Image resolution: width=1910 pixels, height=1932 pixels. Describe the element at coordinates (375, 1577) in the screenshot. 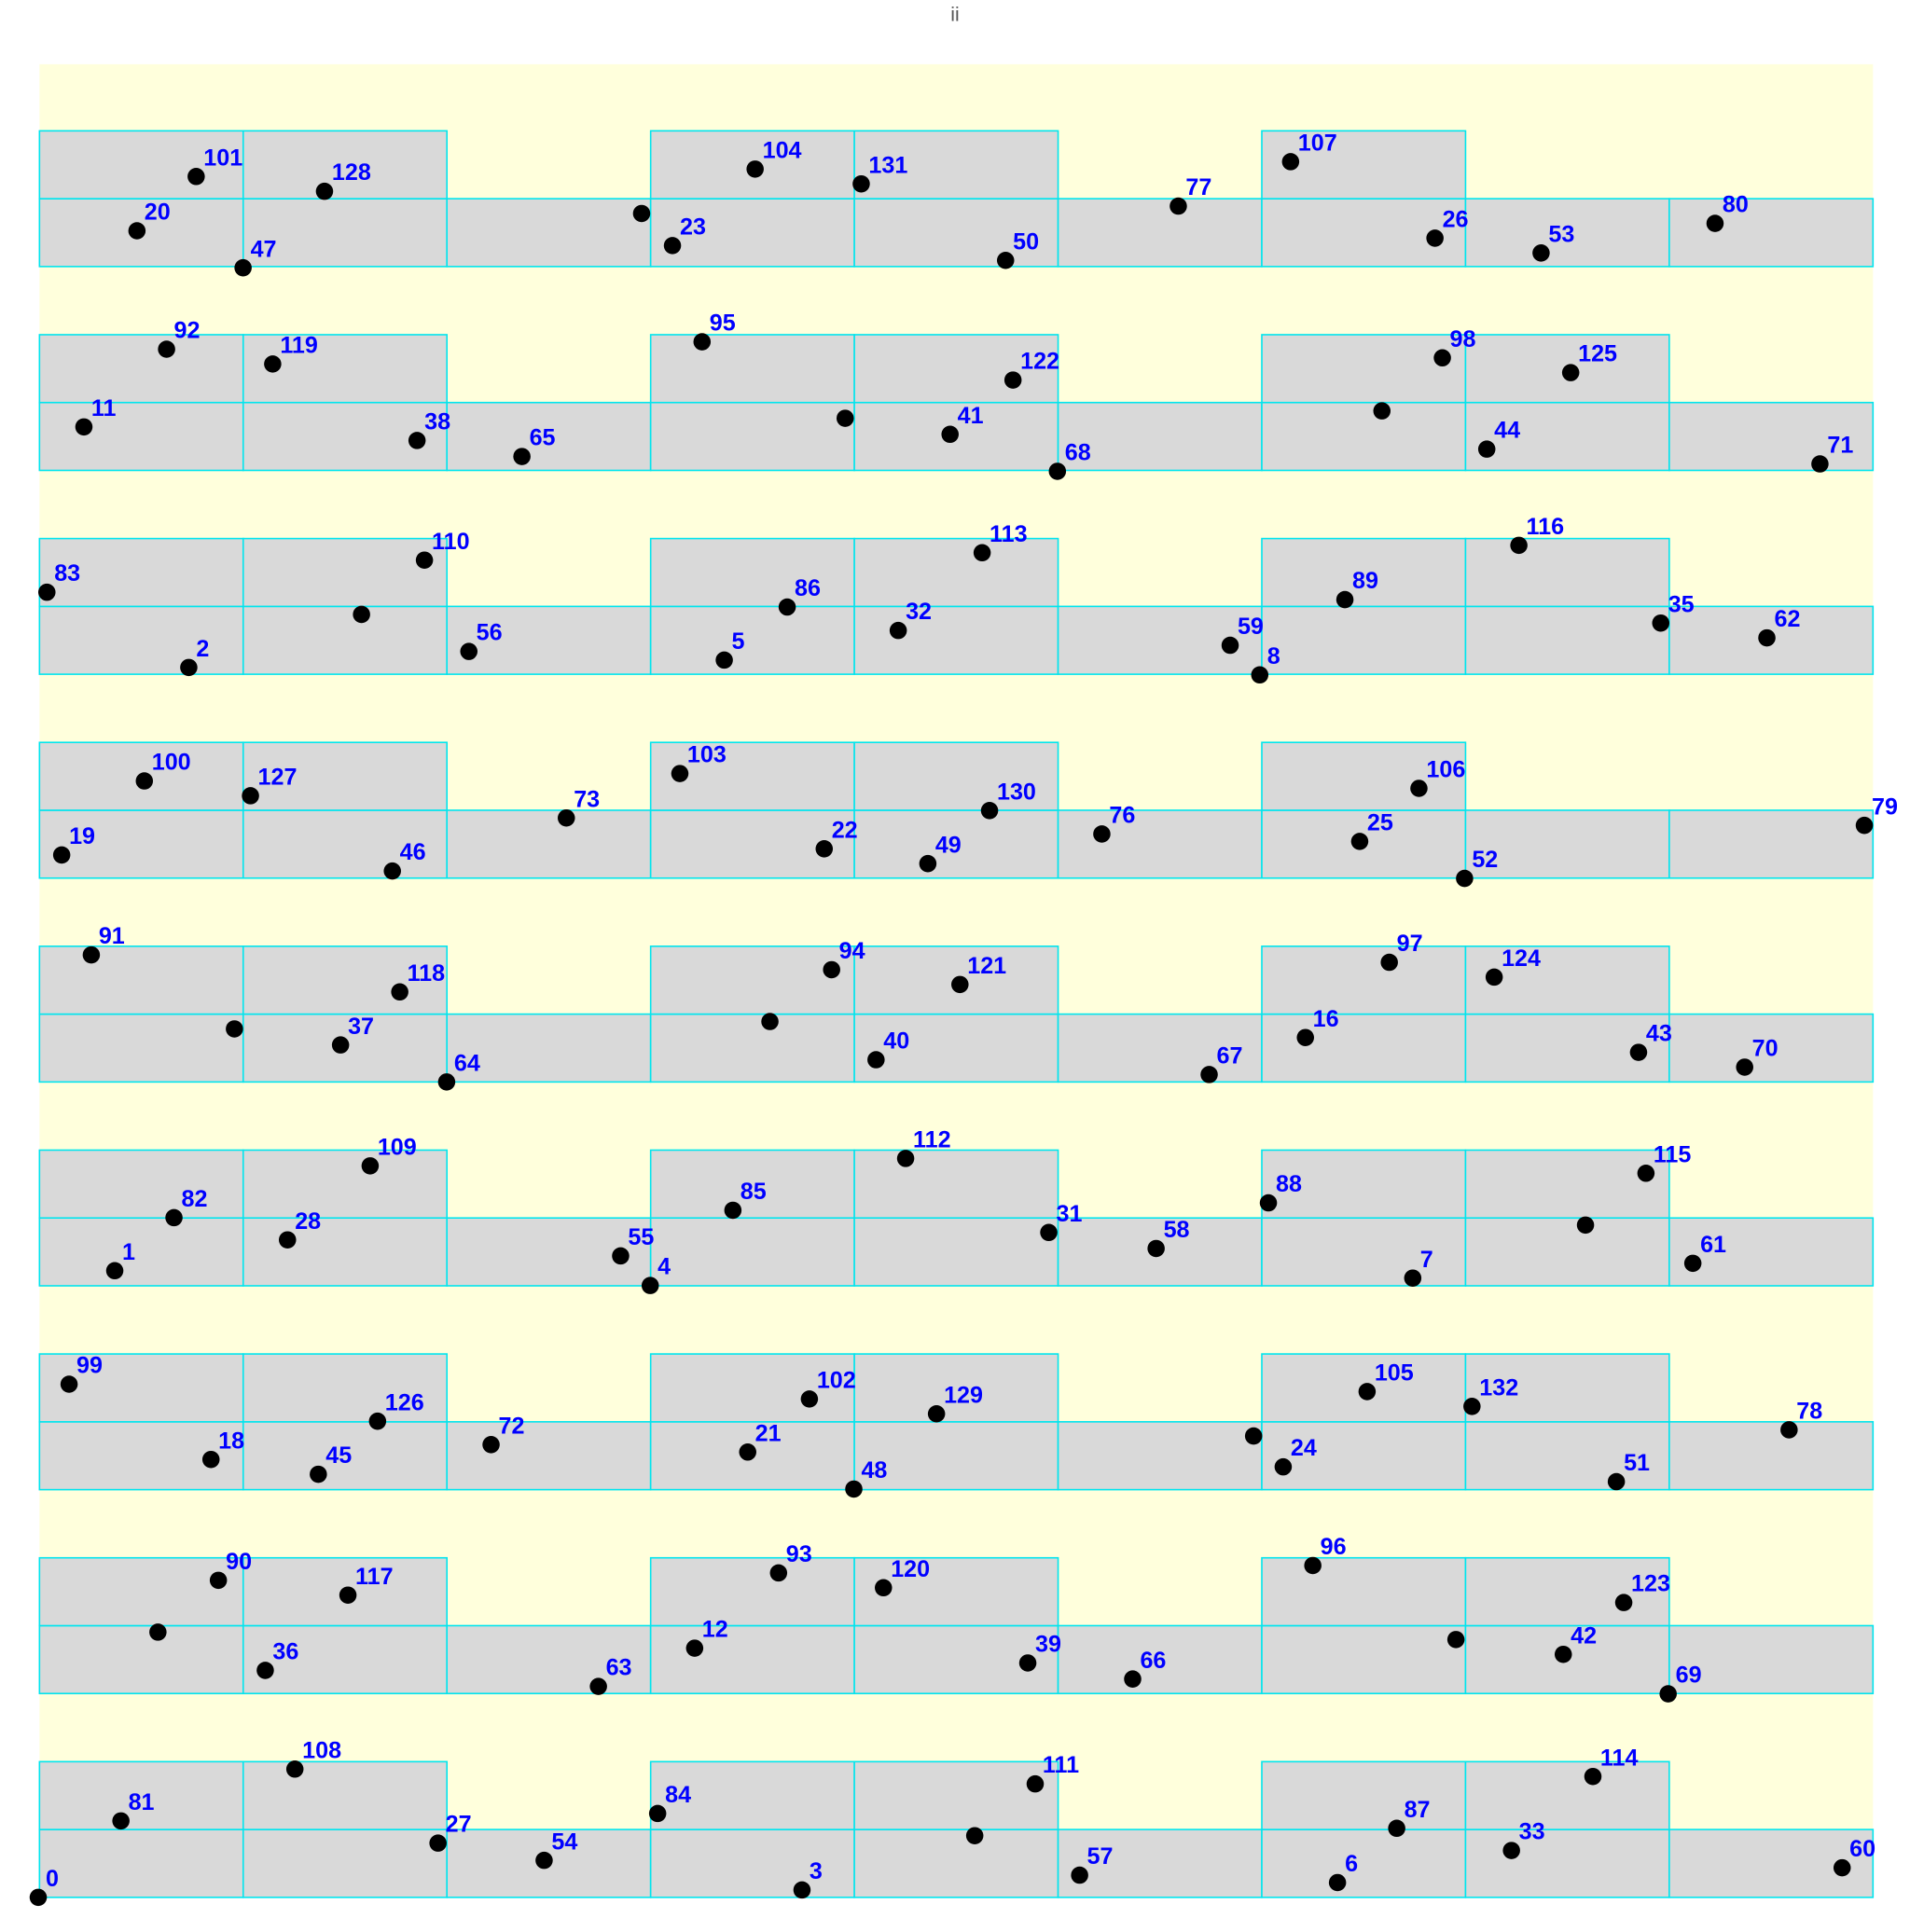

I see `point-label: 117` at that location.